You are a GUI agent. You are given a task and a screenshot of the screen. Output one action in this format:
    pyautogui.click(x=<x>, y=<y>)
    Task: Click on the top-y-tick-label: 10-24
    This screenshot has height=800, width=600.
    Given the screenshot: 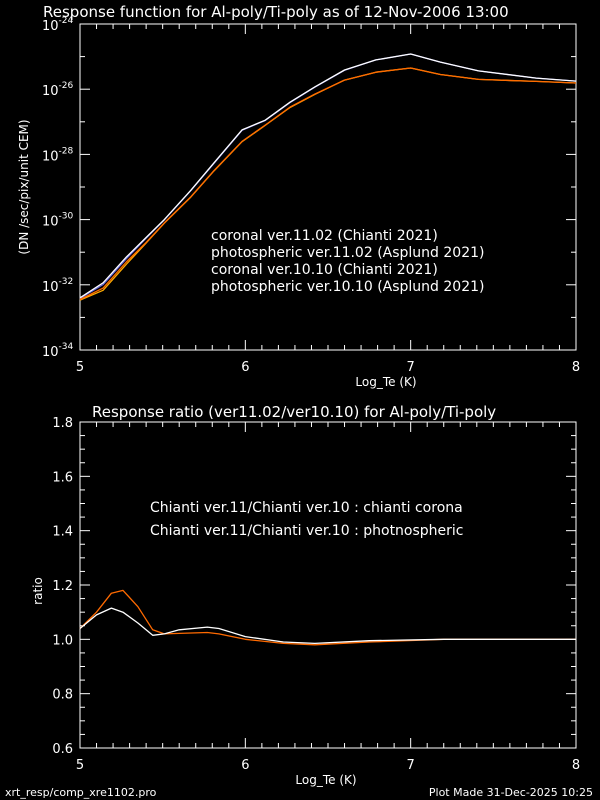 What is the action you would take?
    pyautogui.click(x=58, y=25)
    